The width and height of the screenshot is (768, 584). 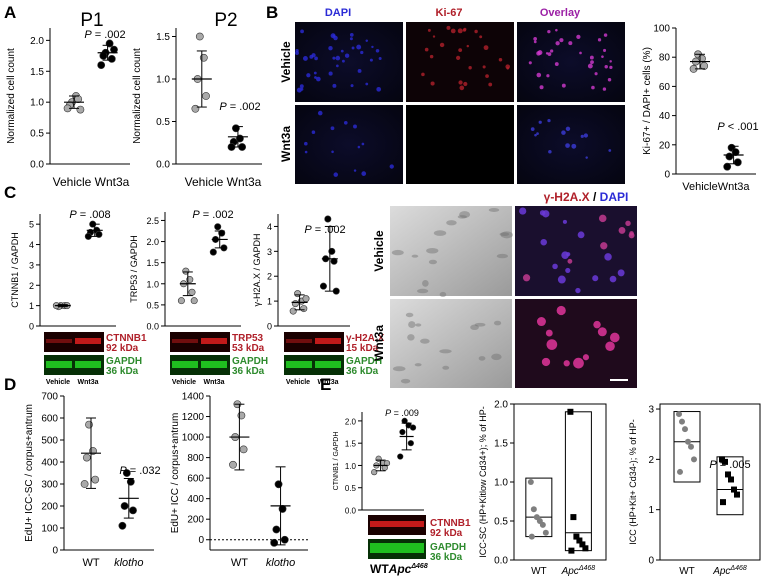 What do you see at coordinates (152, 263) in the screenshot?
I see `y-tick-label: 1.5` at bounding box center [152, 263].